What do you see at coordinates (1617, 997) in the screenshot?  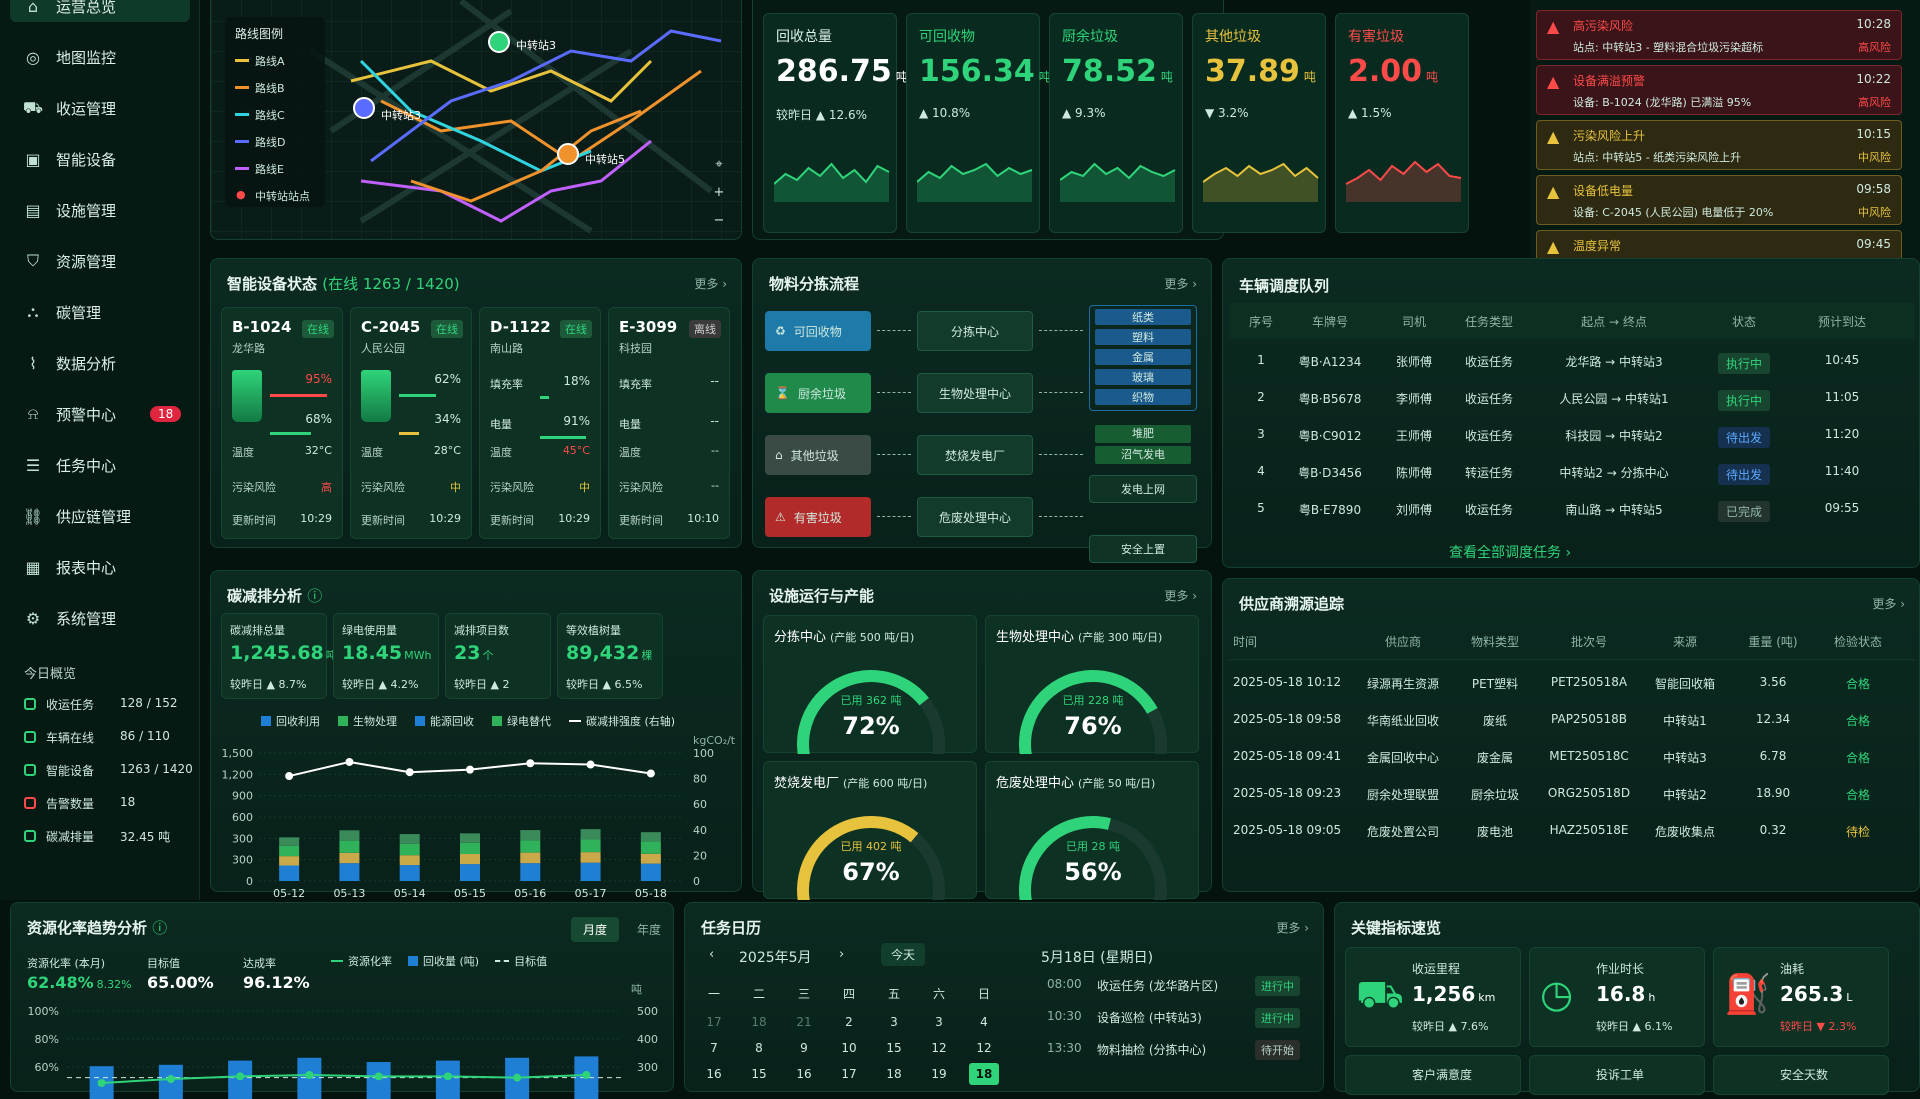 I see `key-metric-card: ◷ 作业时长 16.8 h 较昨日 ▲ 6.1%` at bounding box center [1617, 997].